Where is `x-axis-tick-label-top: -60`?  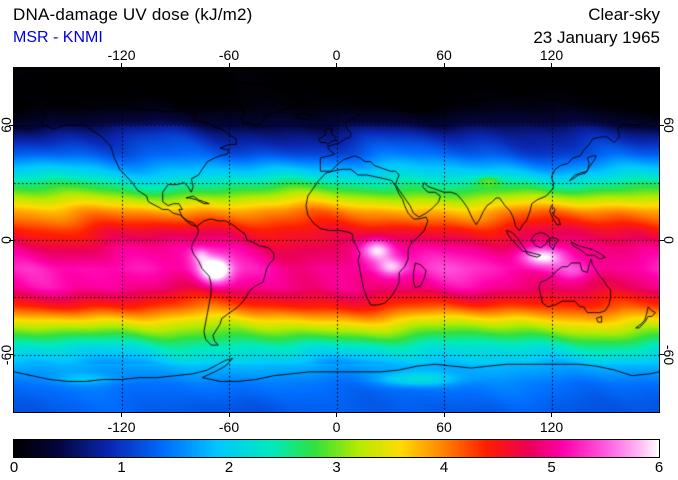 x-axis-tick-label-top: -60 is located at coordinates (229, 55).